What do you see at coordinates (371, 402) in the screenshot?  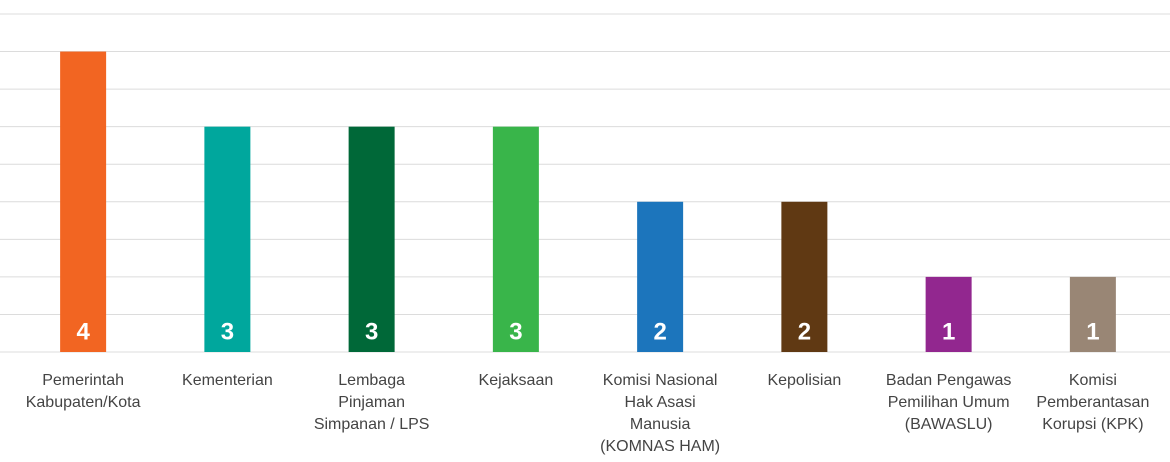 I see `x-tick-label: Lembaga Pinjaman Simpanan / LPS` at bounding box center [371, 402].